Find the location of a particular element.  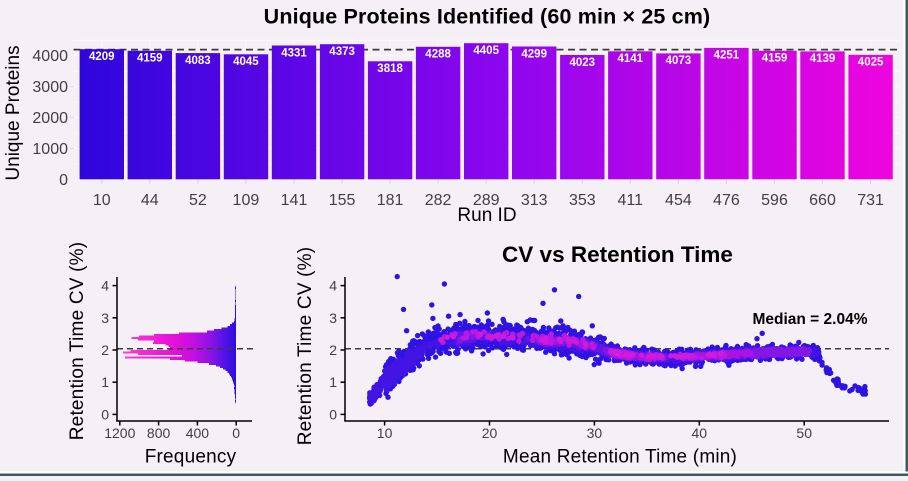

svg-text: 52 is located at coordinates (198, 200).